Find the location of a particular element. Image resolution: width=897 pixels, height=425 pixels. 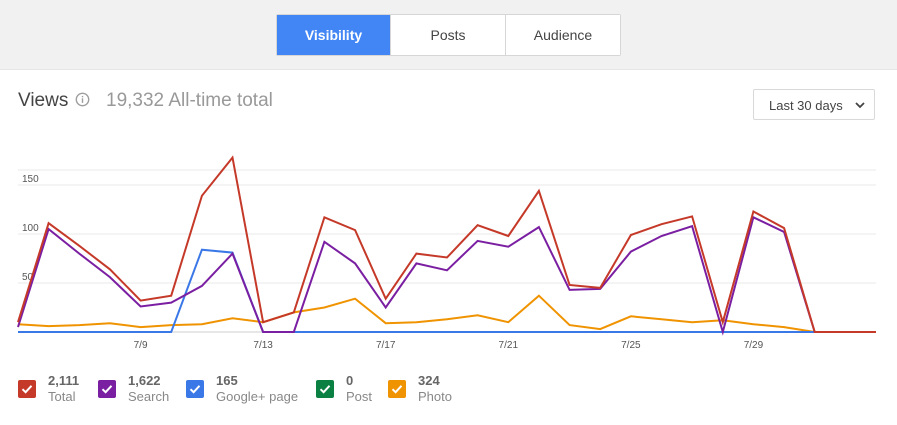

legend-count: 165 is located at coordinates (227, 380).